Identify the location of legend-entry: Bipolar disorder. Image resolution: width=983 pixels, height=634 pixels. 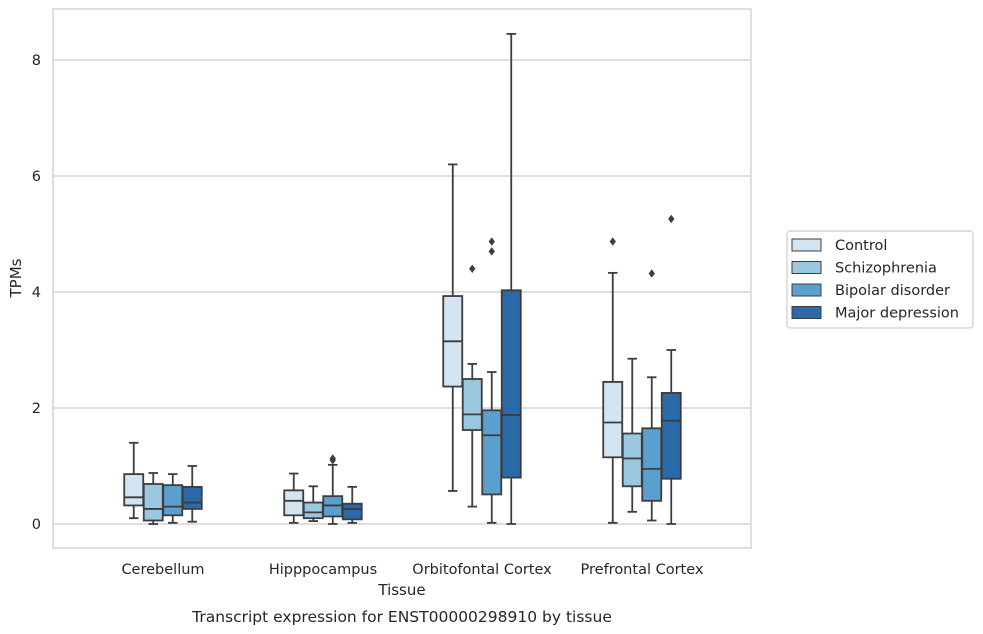
(892, 291).